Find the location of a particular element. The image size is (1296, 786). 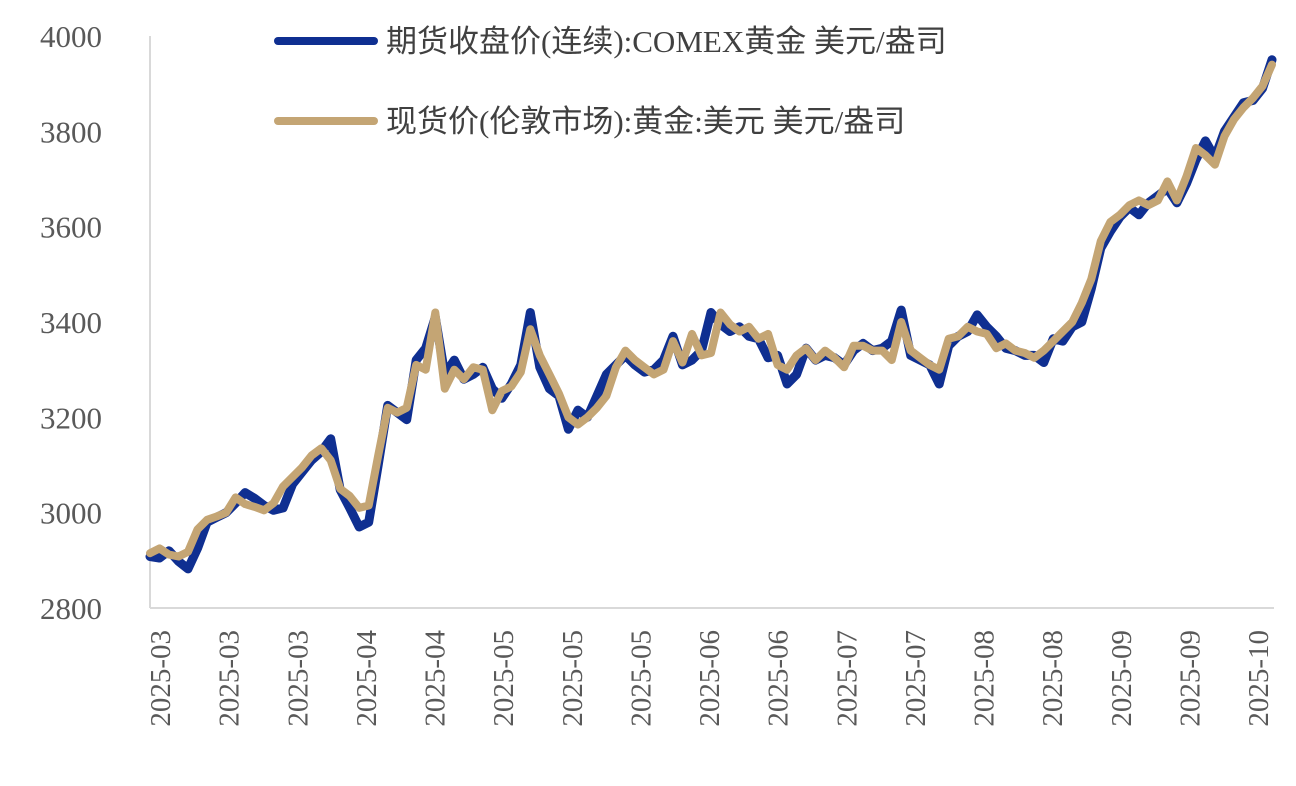

y-tick-label: 3000 is located at coordinates (71, 513).